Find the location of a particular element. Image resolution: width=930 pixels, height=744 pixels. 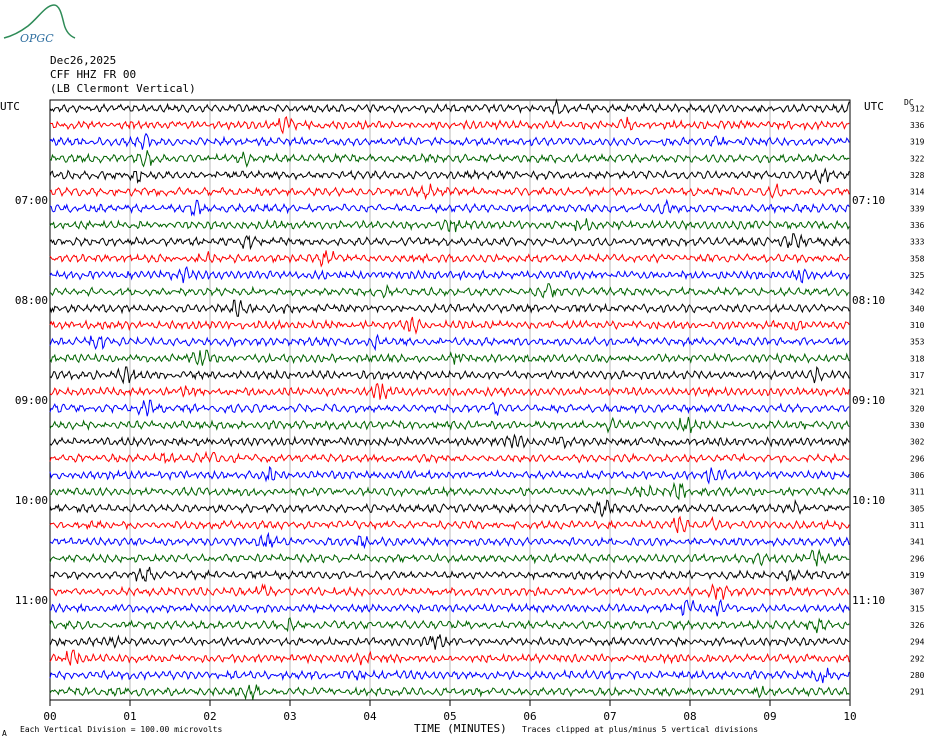

dc-value: 314 is located at coordinates (917, 192).